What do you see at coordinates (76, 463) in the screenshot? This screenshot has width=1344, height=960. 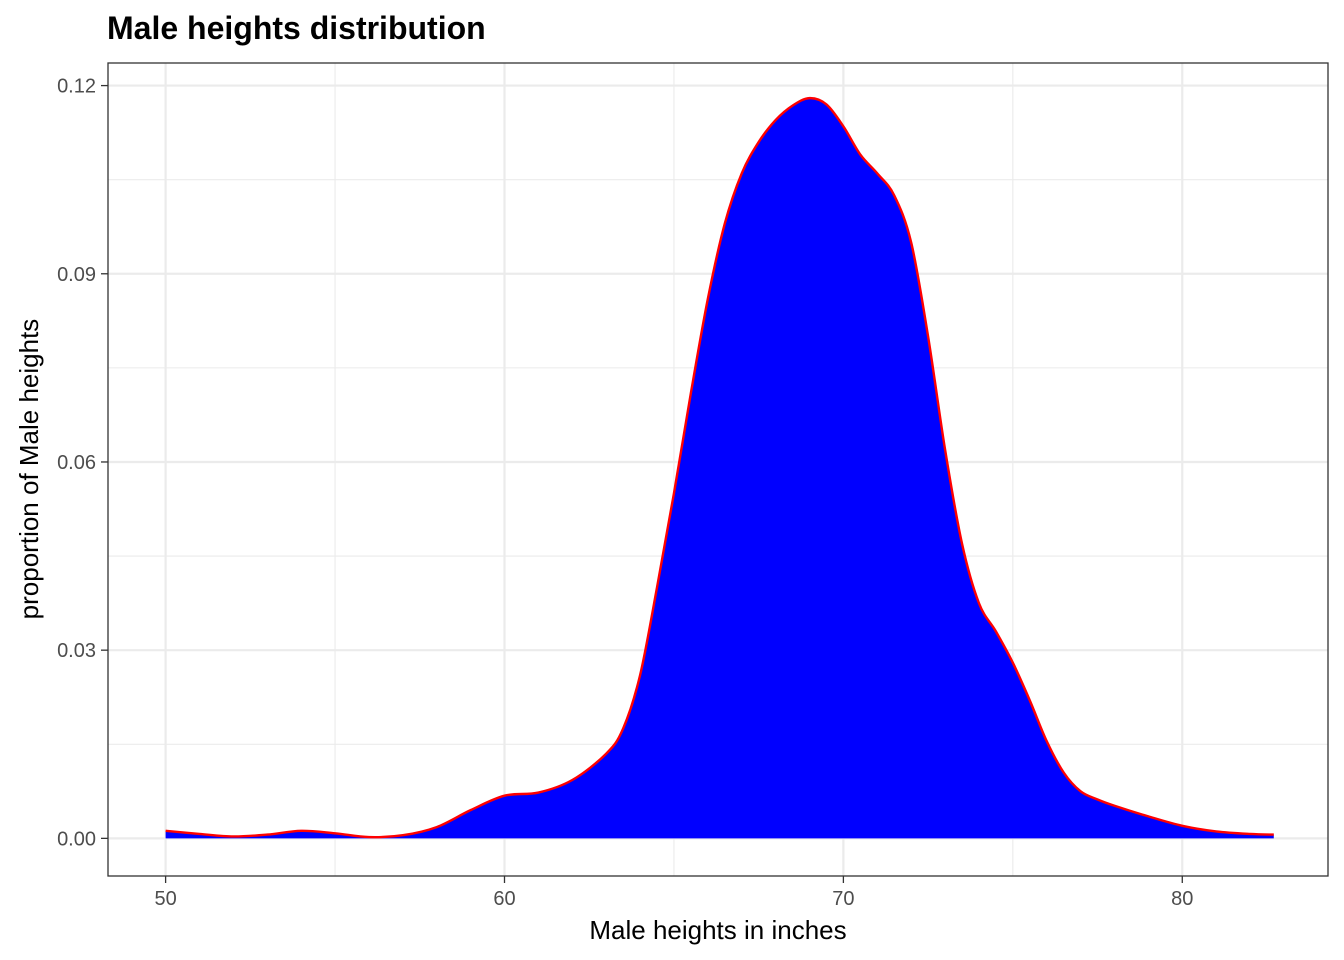 I see `y-tick-label: 0.06` at bounding box center [76, 463].